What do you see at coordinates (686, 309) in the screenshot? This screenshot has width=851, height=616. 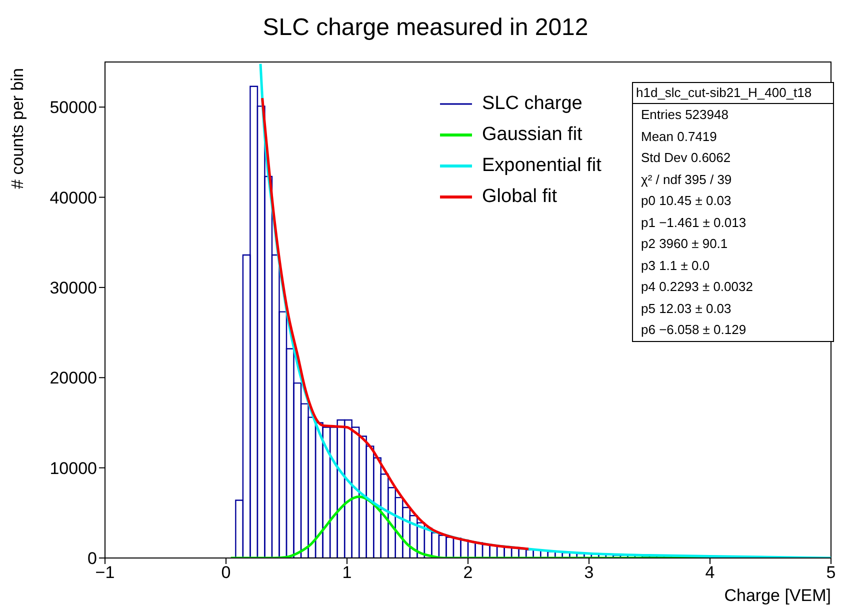 I see `annotation: p5 12.03 ± 0.03` at bounding box center [686, 309].